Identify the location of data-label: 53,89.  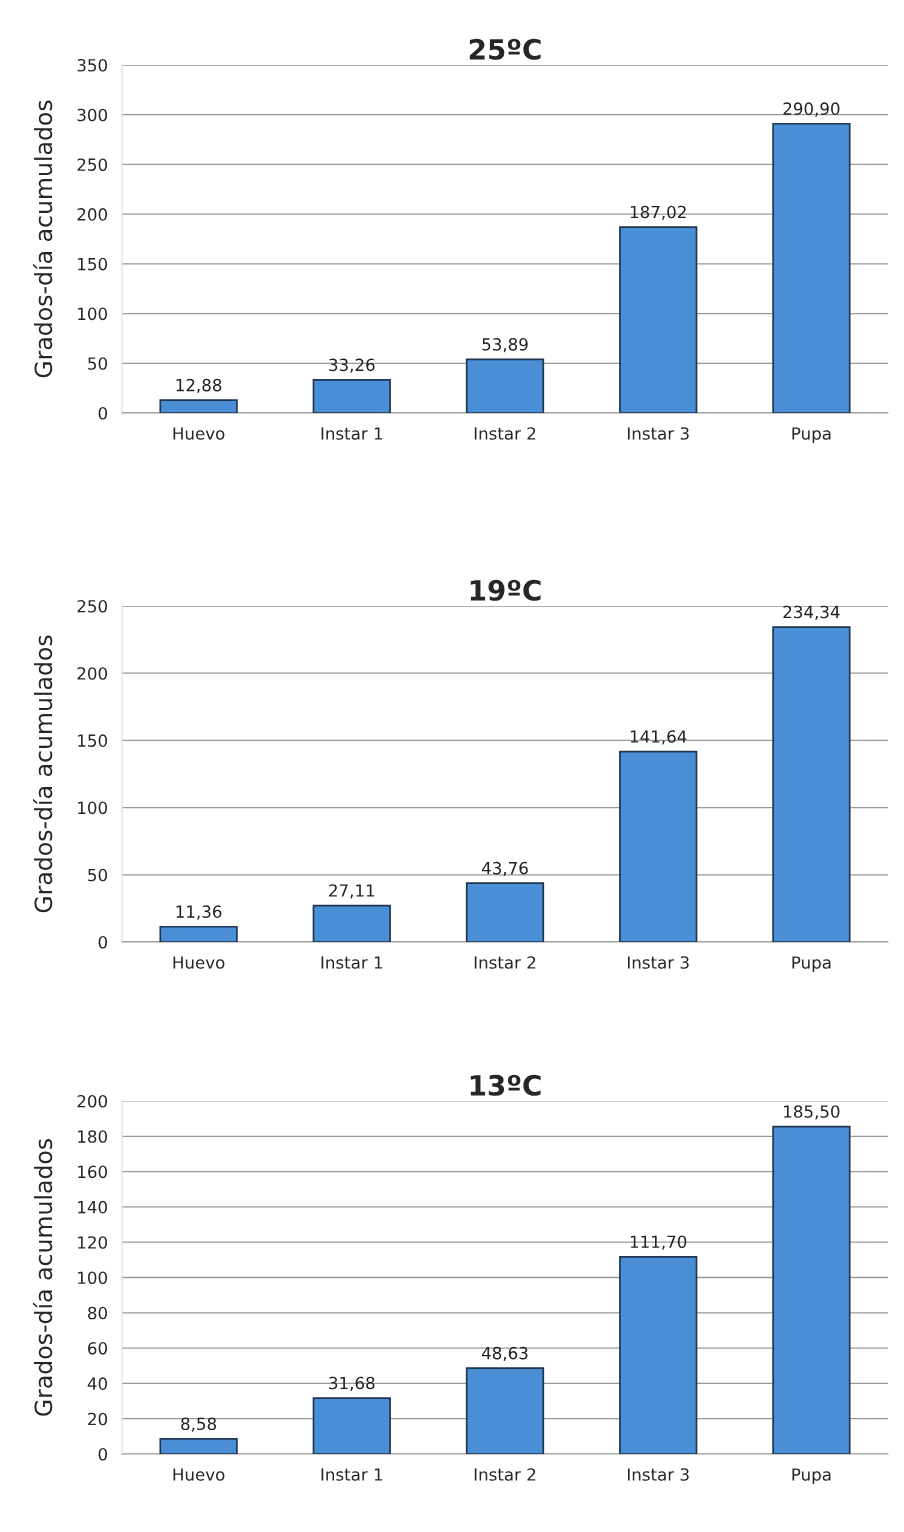
(505, 345).